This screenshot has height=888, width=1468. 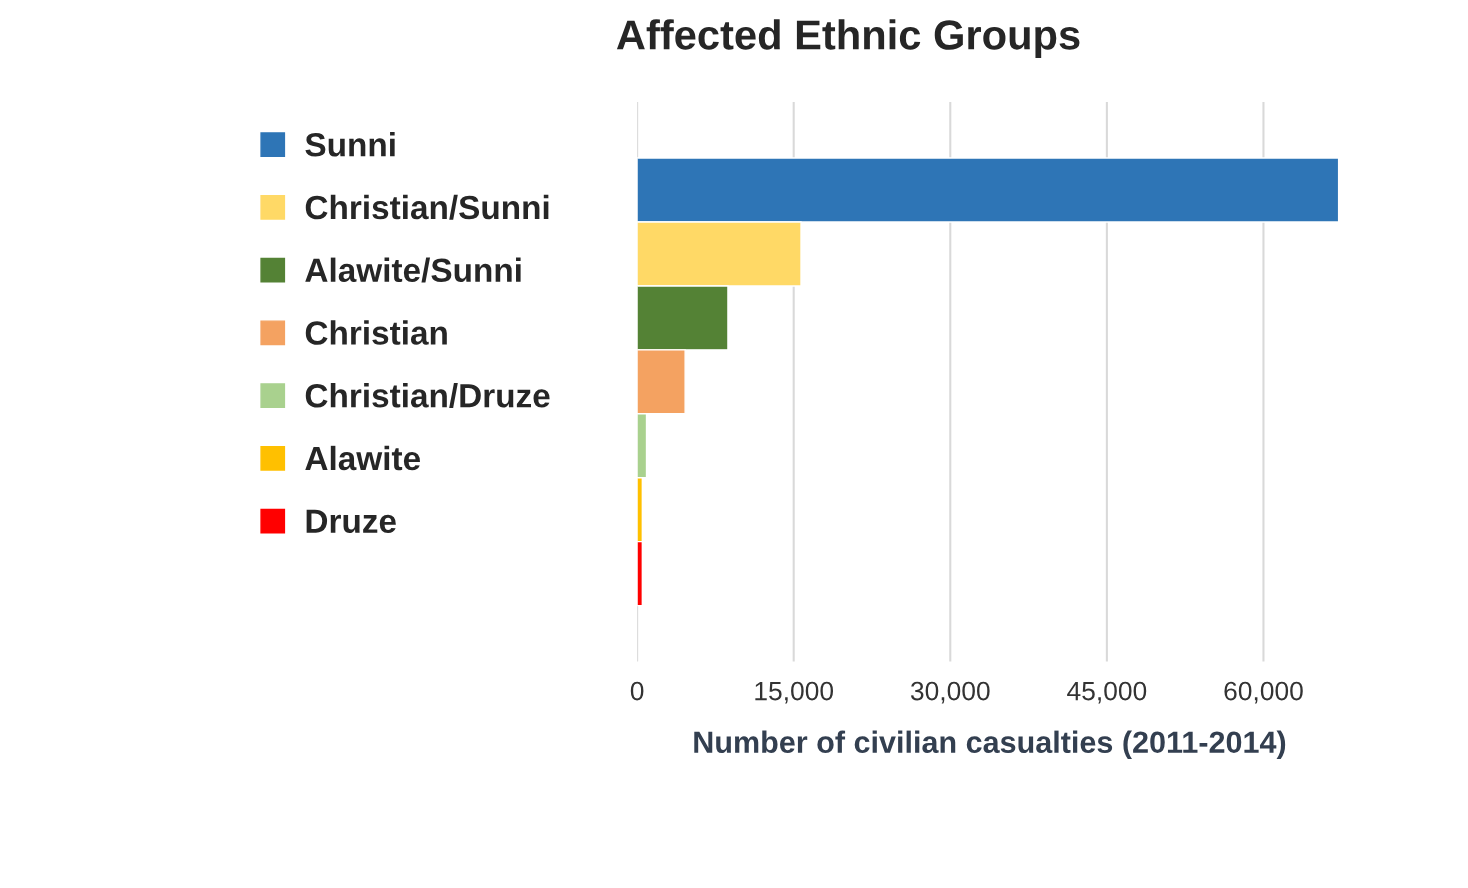 What do you see at coordinates (848, 38) in the screenshot?
I see `chart-title: Affected Ethnic Groups` at bounding box center [848, 38].